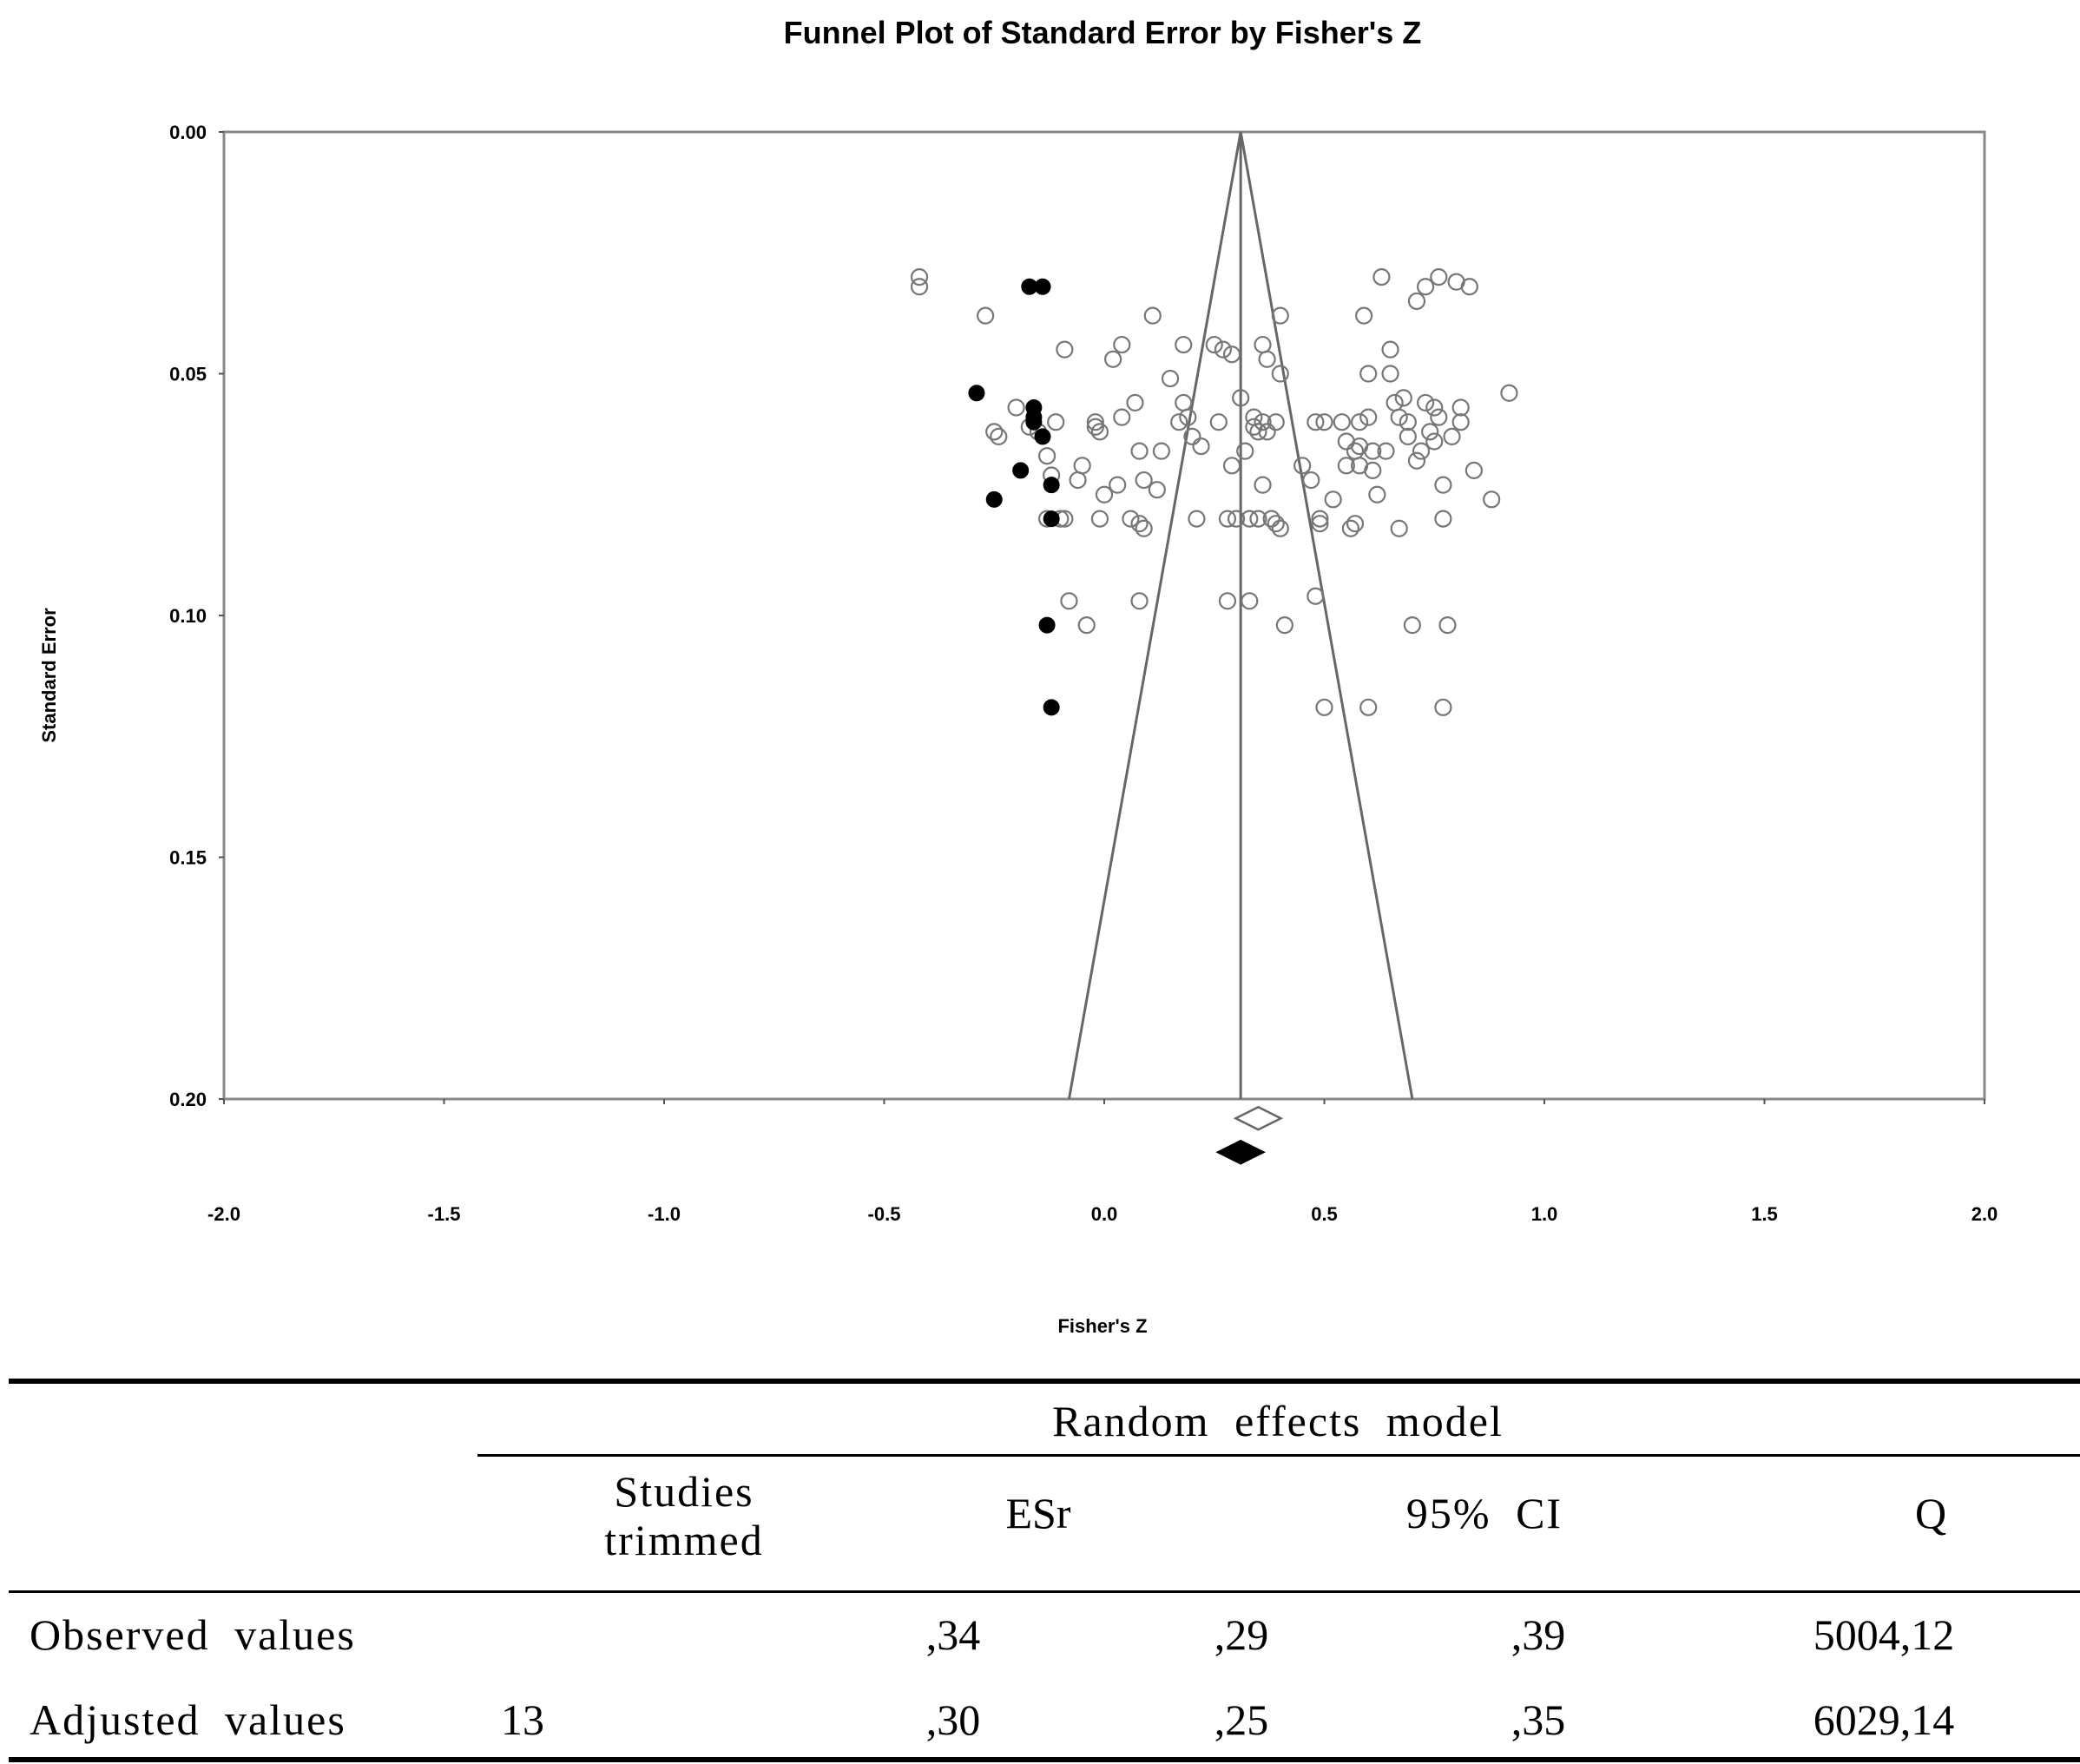 This screenshot has height=1764, width=2080. What do you see at coordinates (1484, 1513) in the screenshot?
I see `column-header-95ci: 95% CI` at bounding box center [1484, 1513].